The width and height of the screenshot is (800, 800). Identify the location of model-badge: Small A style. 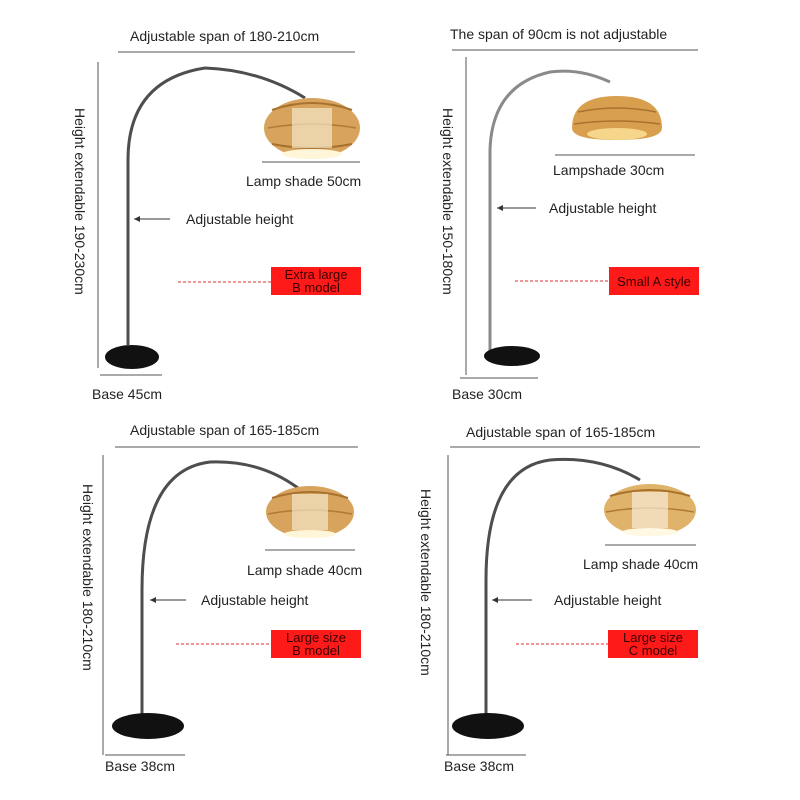
(654, 281).